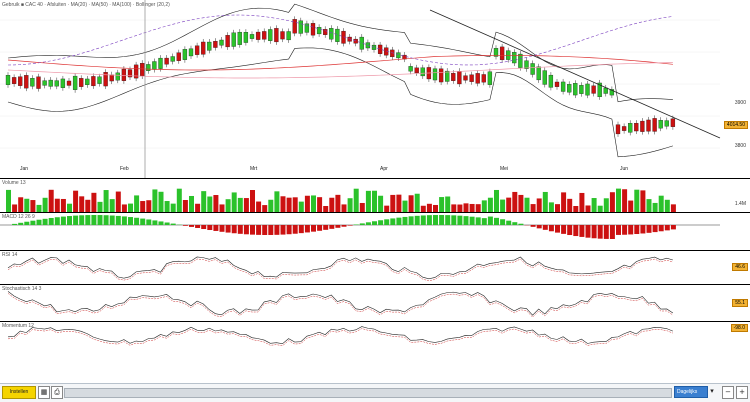 The height and width of the screenshot is (402, 750). What do you see at coordinates (368, 393) in the screenshot?
I see `chart-scrollbar` at bounding box center [368, 393].